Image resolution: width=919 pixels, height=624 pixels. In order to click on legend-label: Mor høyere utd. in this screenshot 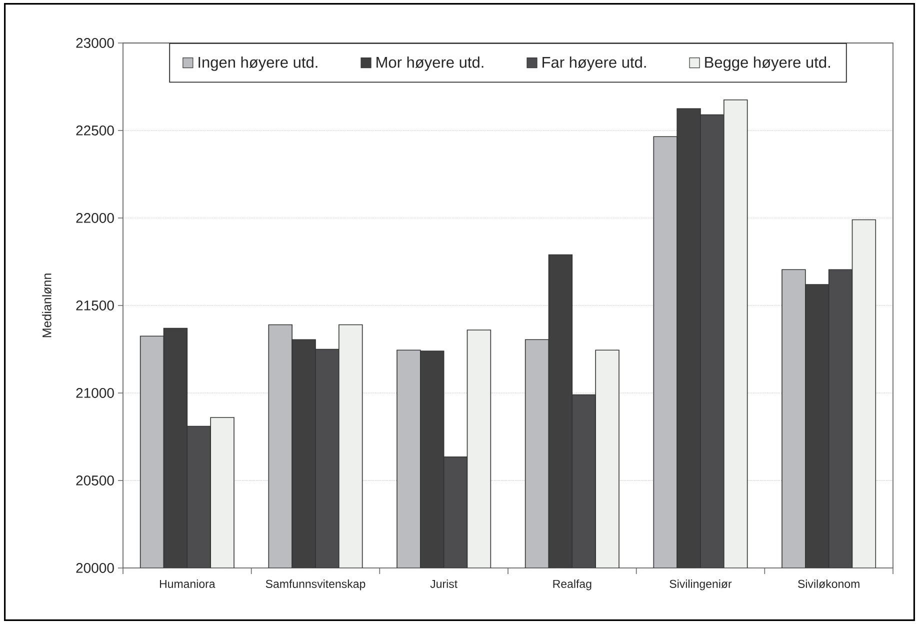, I will do `click(430, 63)`.